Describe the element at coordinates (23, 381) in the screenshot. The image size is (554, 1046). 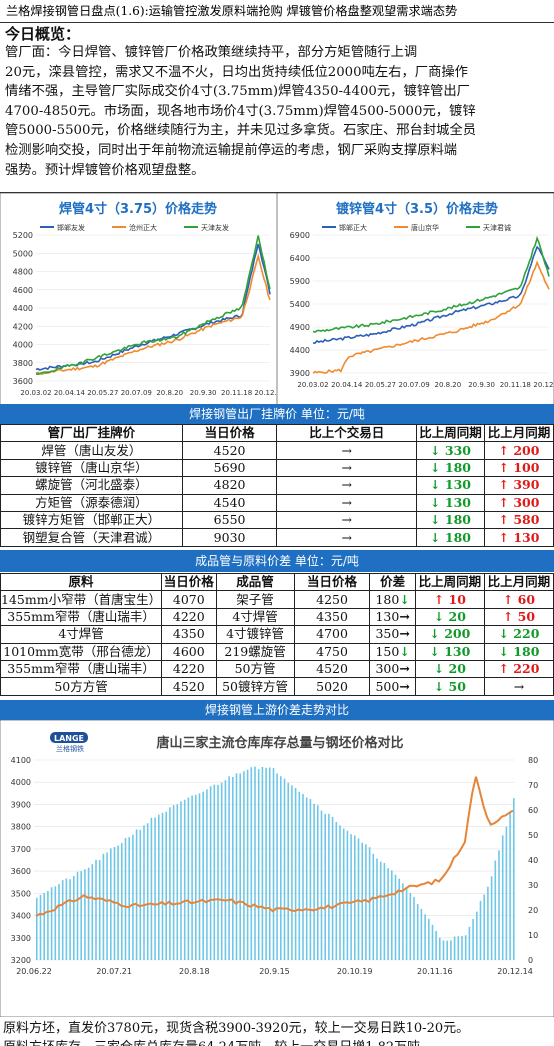
I see `y-tick-label: 3600` at that location.